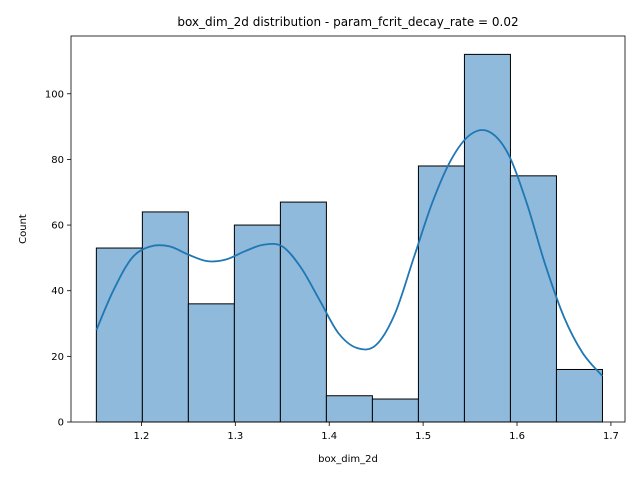  I want to click on y-axis-label: Count, so click(23, 229).